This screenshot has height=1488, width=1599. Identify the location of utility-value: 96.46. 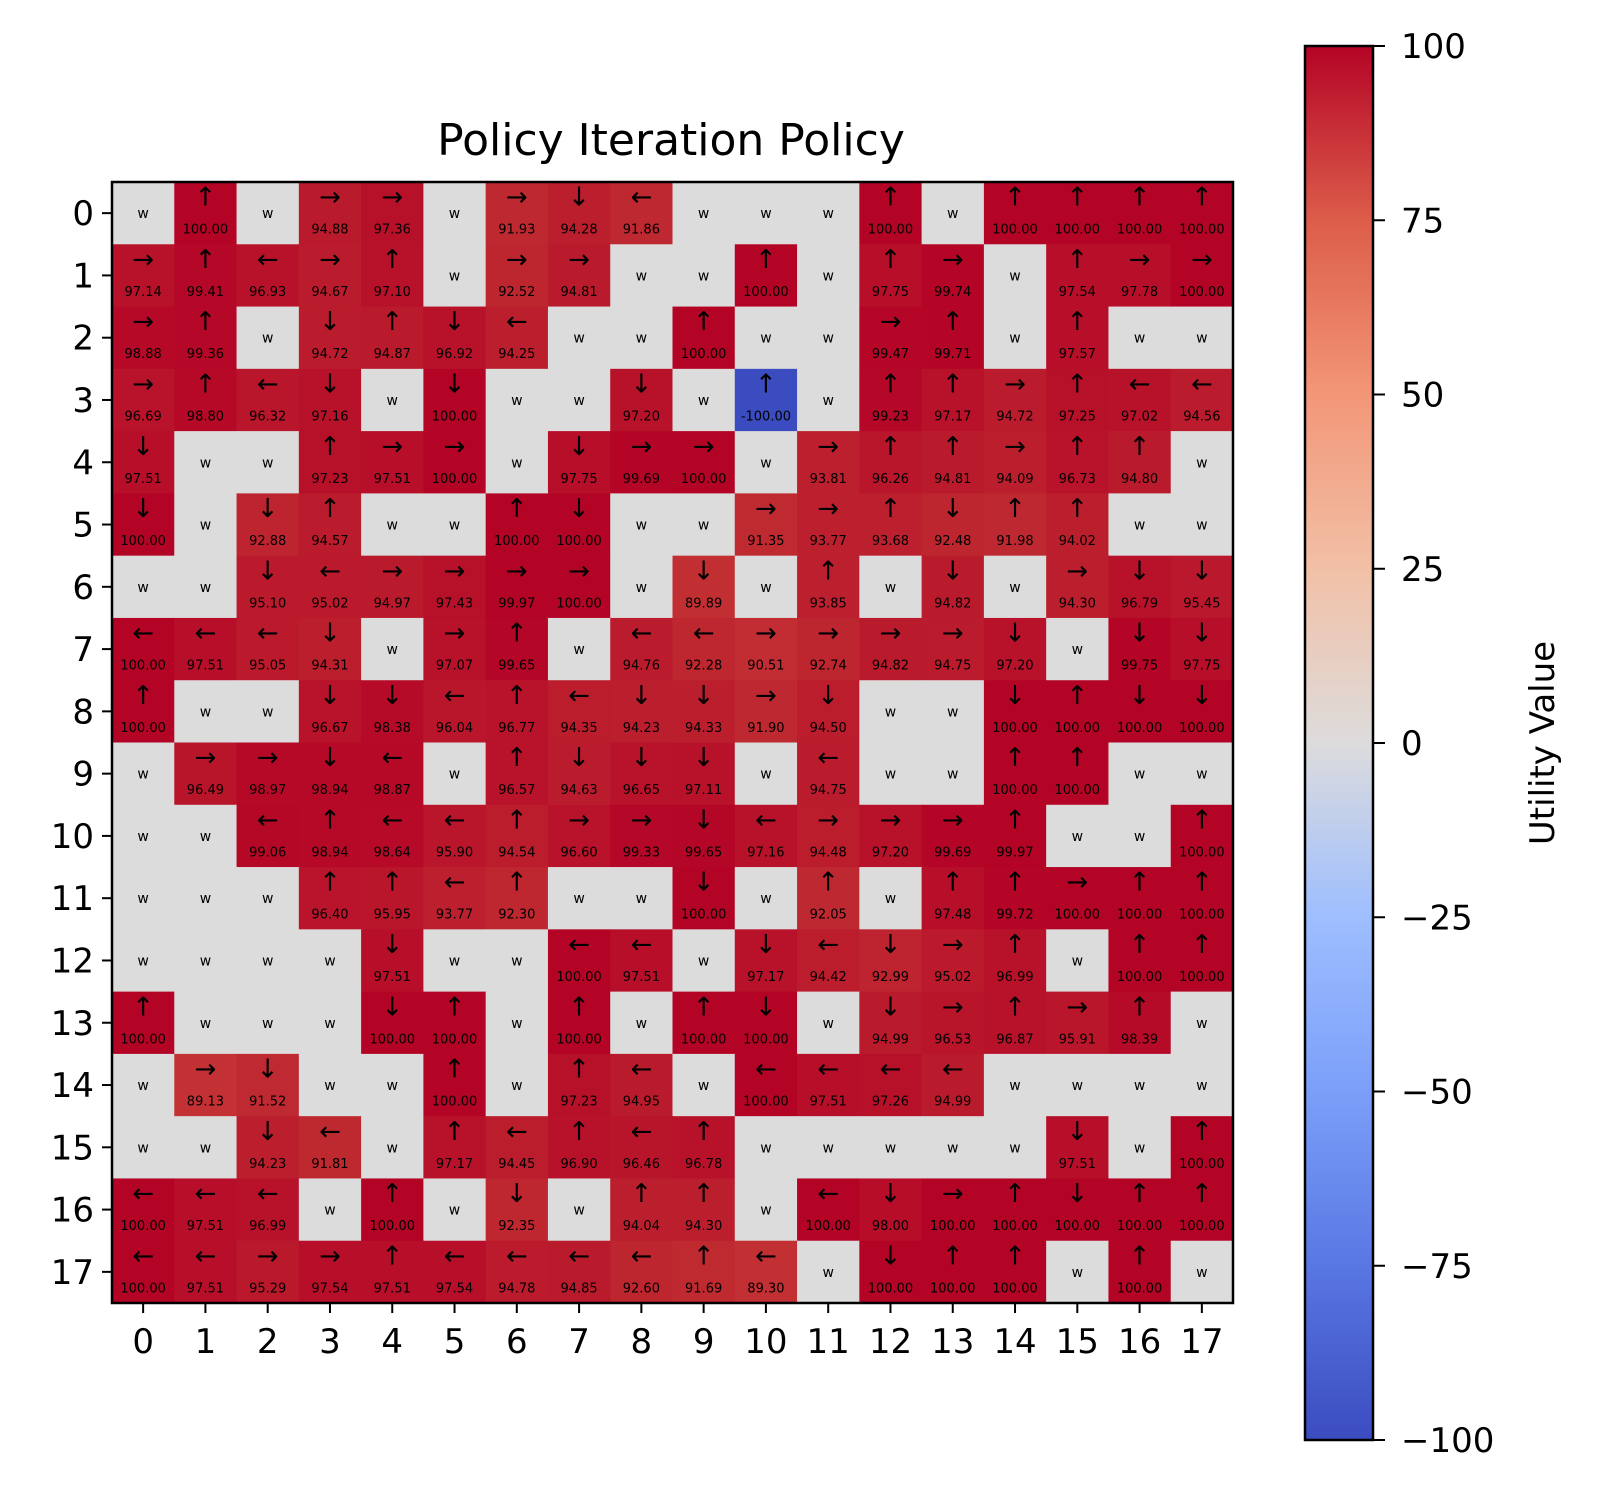
(641, 1164).